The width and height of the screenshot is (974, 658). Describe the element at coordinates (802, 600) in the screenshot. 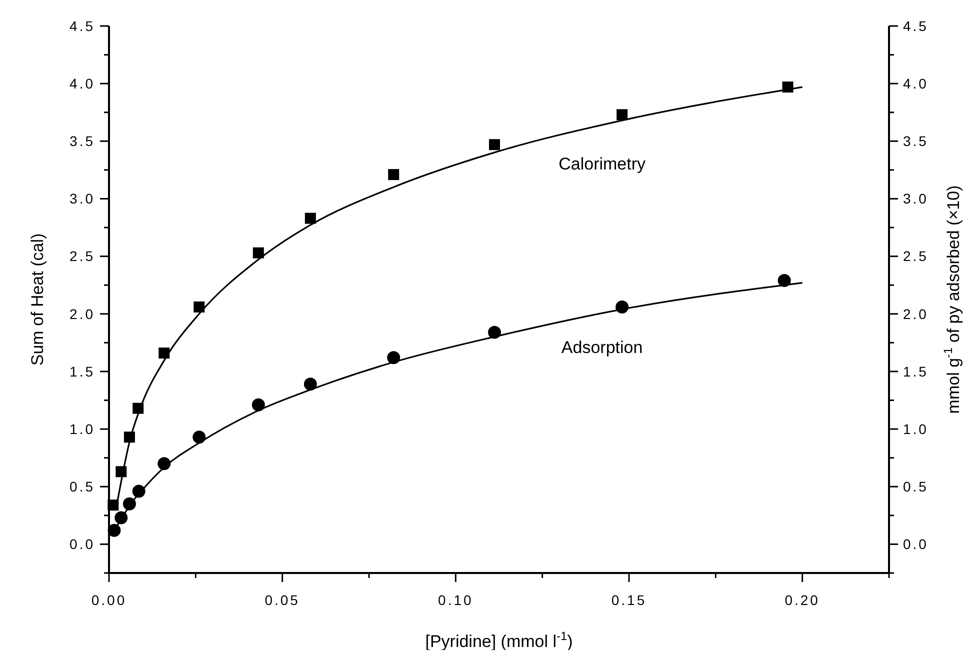

I see `x-tick-label: 0.20` at that location.